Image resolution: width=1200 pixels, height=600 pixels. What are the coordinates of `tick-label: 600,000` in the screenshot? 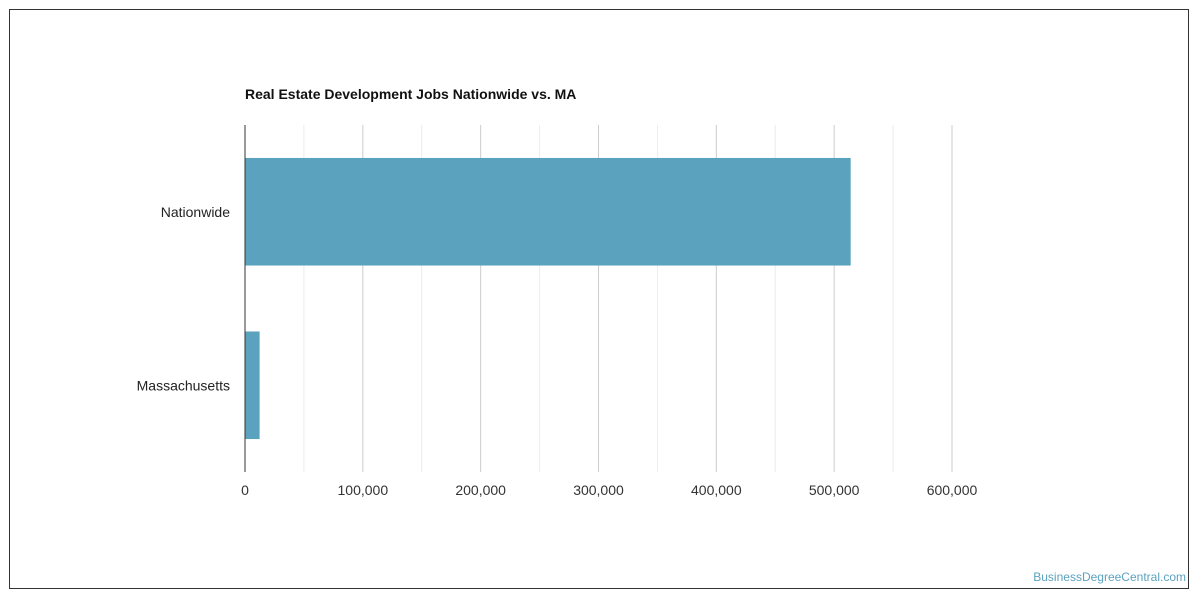 It's located at (952, 490).